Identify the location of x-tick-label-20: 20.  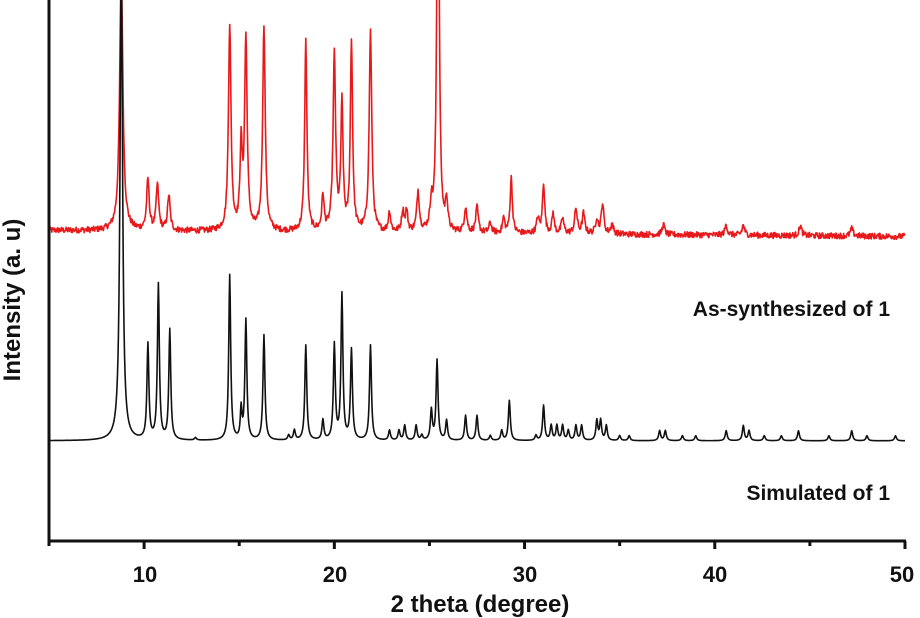
(335, 574).